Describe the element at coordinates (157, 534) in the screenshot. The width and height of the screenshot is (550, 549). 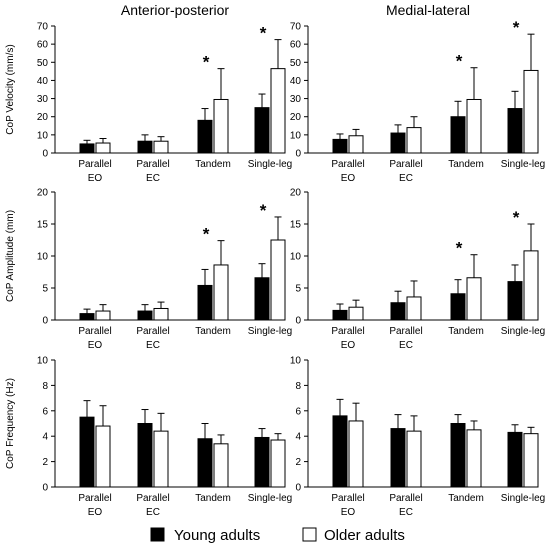
I see `legend-swatch-young` at that location.